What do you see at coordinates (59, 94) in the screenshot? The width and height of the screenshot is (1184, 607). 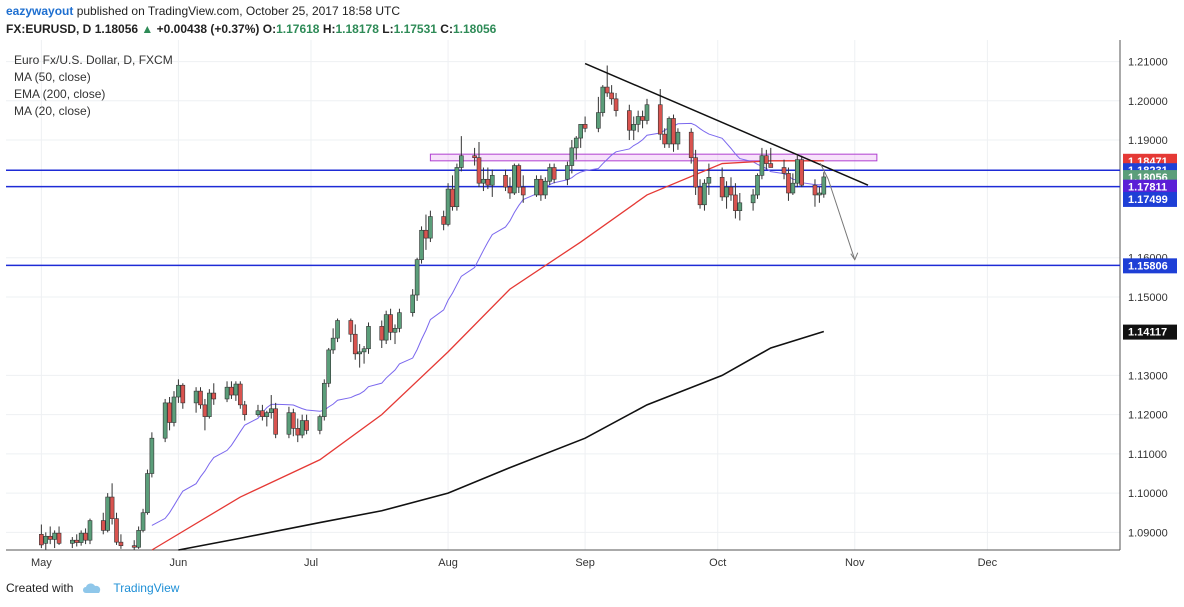 I see `indicator-legend-item: EMA (200, close)` at bounding box center [59, 94].